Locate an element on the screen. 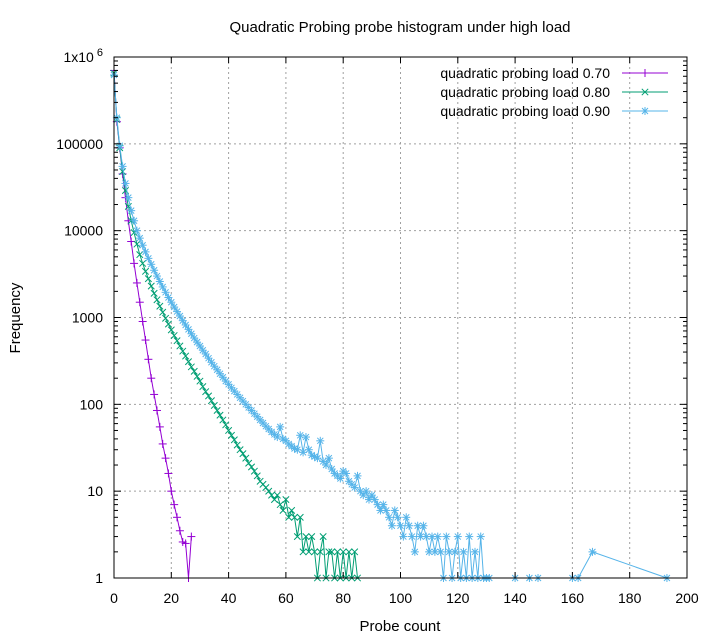  y-tick-label: 10000 is located at coordinates (83, 231).